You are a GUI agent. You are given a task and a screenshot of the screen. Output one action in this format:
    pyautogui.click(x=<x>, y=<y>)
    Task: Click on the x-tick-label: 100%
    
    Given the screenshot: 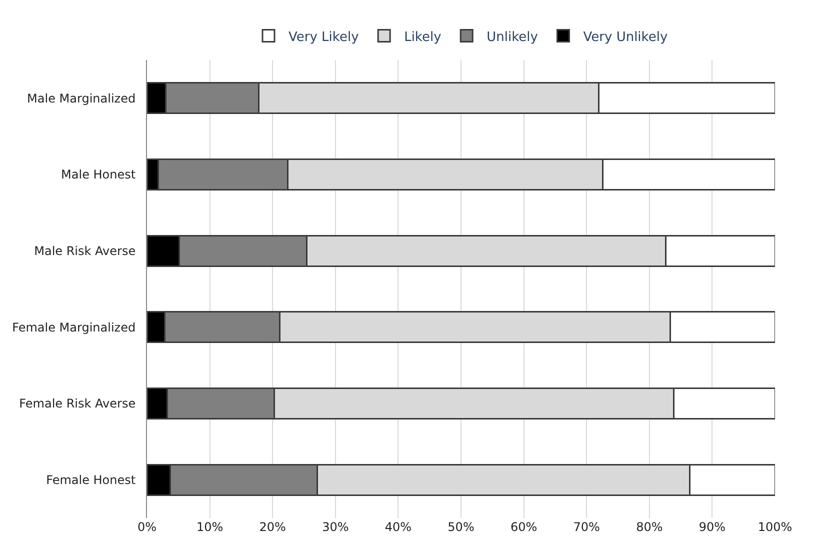 What is the action you would take?
    pyautogui.click(x=775, y=527)
    